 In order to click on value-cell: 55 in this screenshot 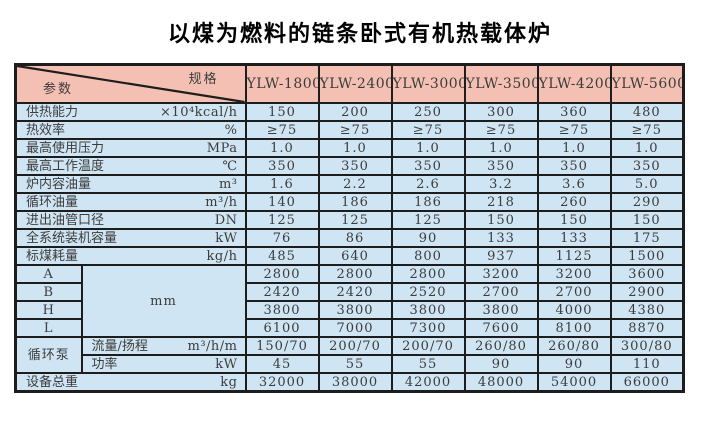, I will do `click(355, 364)`.